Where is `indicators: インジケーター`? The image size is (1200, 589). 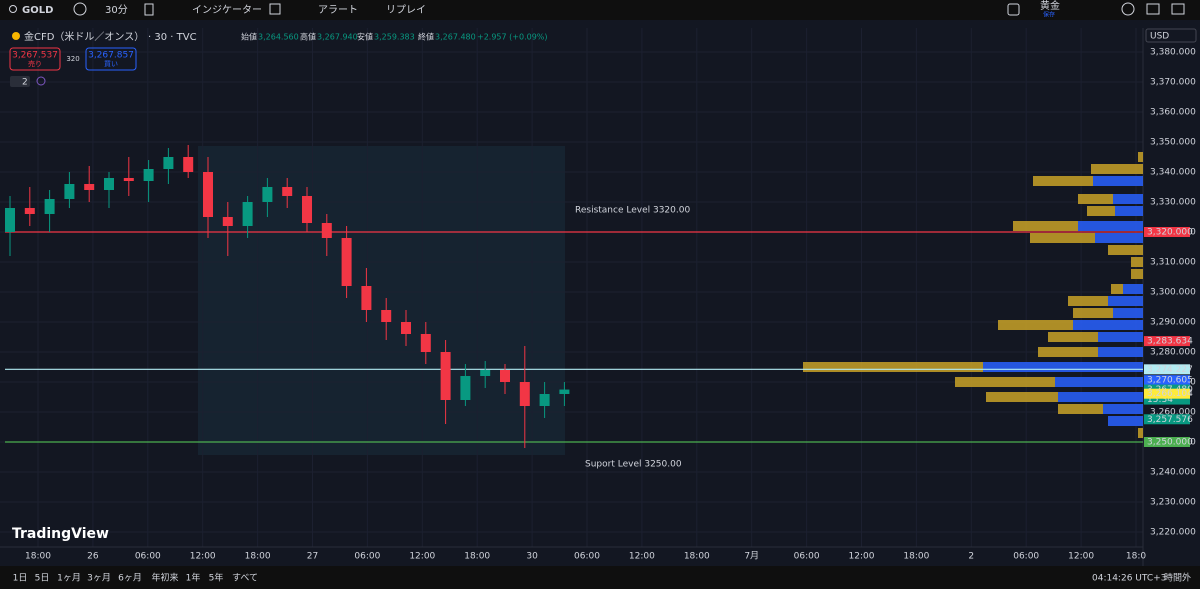
indicators: インジケーター is located at coordinates (227, 10).